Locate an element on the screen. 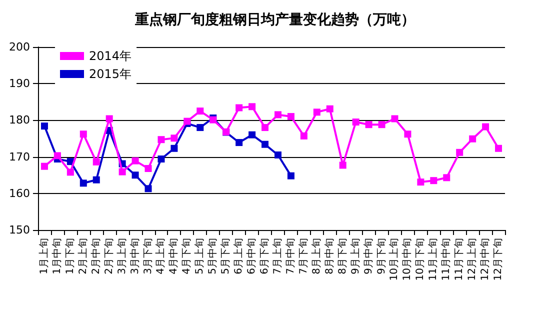 This screenshot has width=550, height=322. y-tick-label: 150 is located at coordinates (19, 230).